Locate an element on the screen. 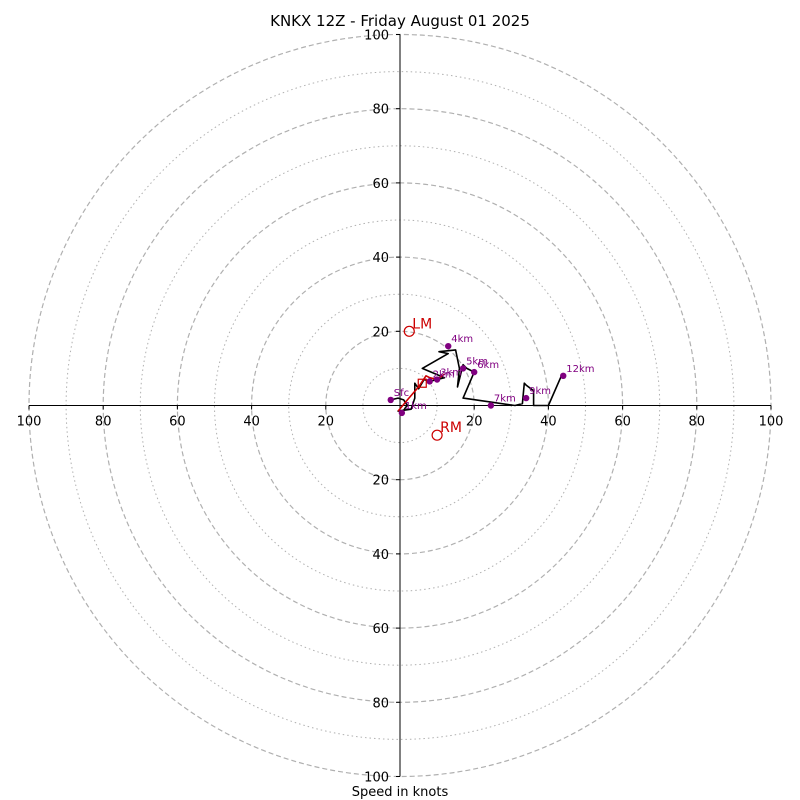 The height and width of the screenshot is (800, 800). height-marker-6km-label: 6km is located at coordinates (488, 365).